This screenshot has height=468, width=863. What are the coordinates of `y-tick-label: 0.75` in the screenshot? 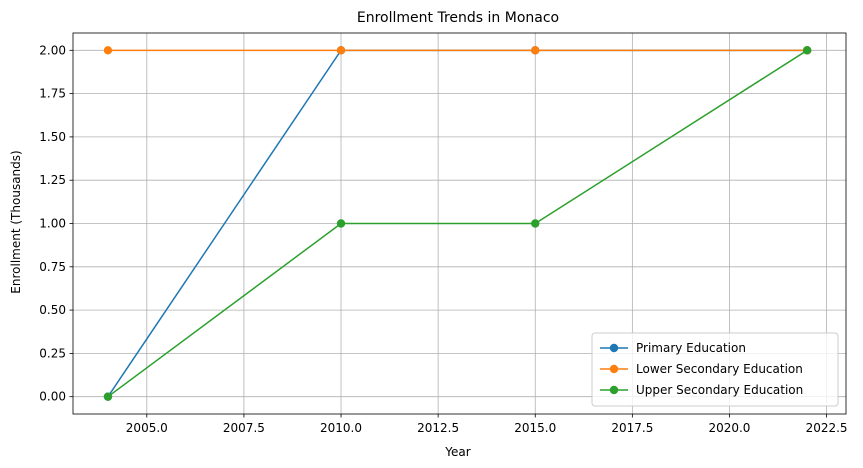 It's located at (52, 267).